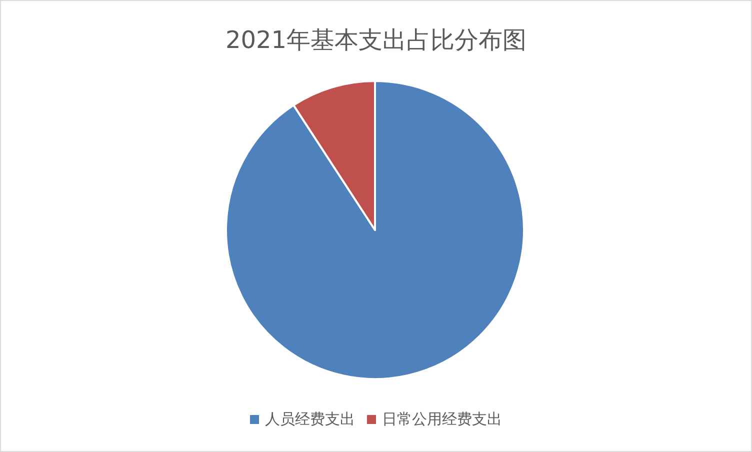 This screenshot has height=452, width=752. I want to click on chart-title: 2021年基本支出占比分布图, so click(376, 40).